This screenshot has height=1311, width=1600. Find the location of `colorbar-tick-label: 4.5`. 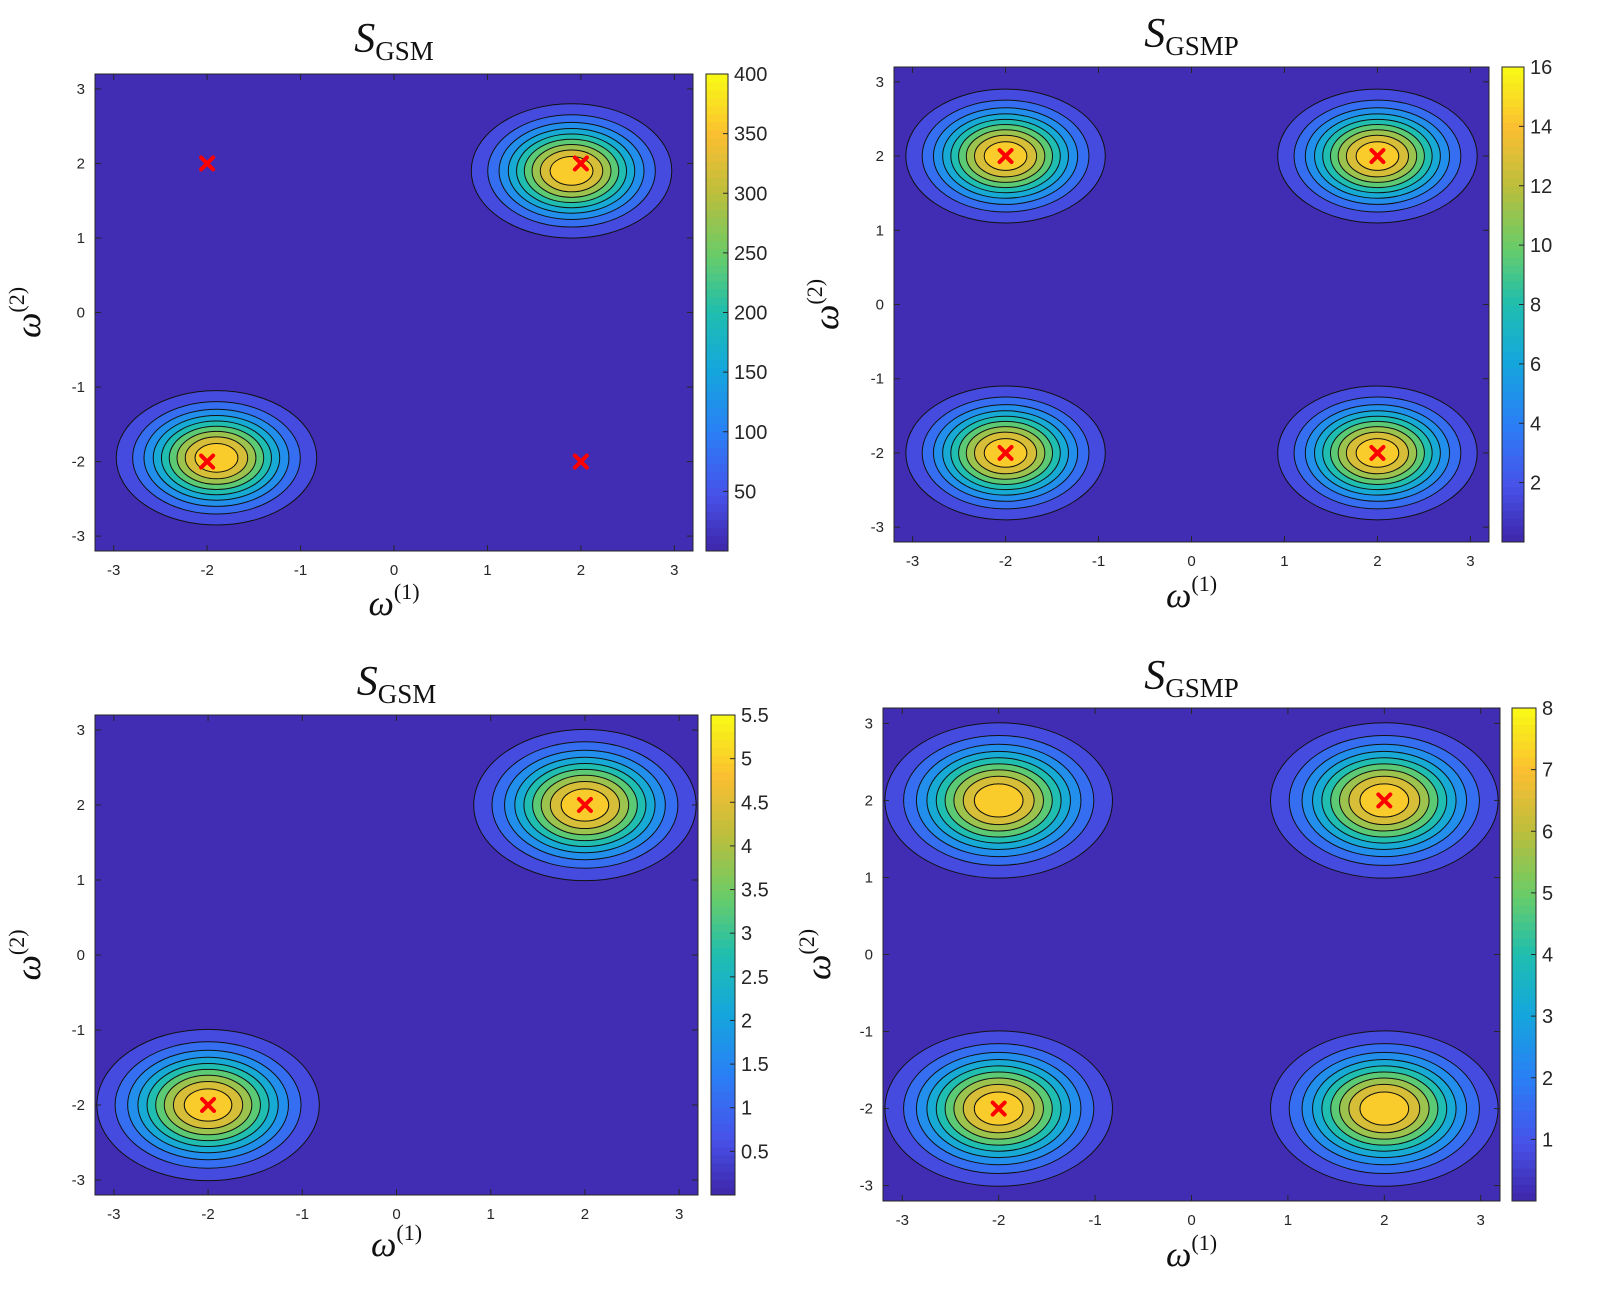

colorbar-tick-label: 4.5 is located at coordinates (755, 803).